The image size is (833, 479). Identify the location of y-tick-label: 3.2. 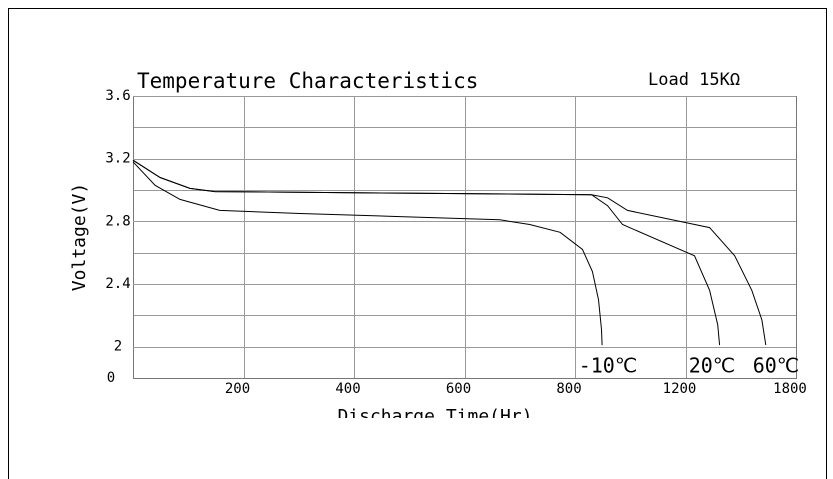
(117, 159).